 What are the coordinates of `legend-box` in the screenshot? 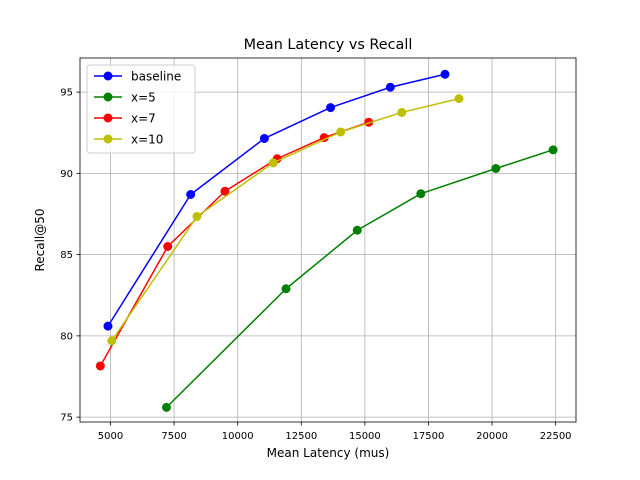 It's located at (141, 109).